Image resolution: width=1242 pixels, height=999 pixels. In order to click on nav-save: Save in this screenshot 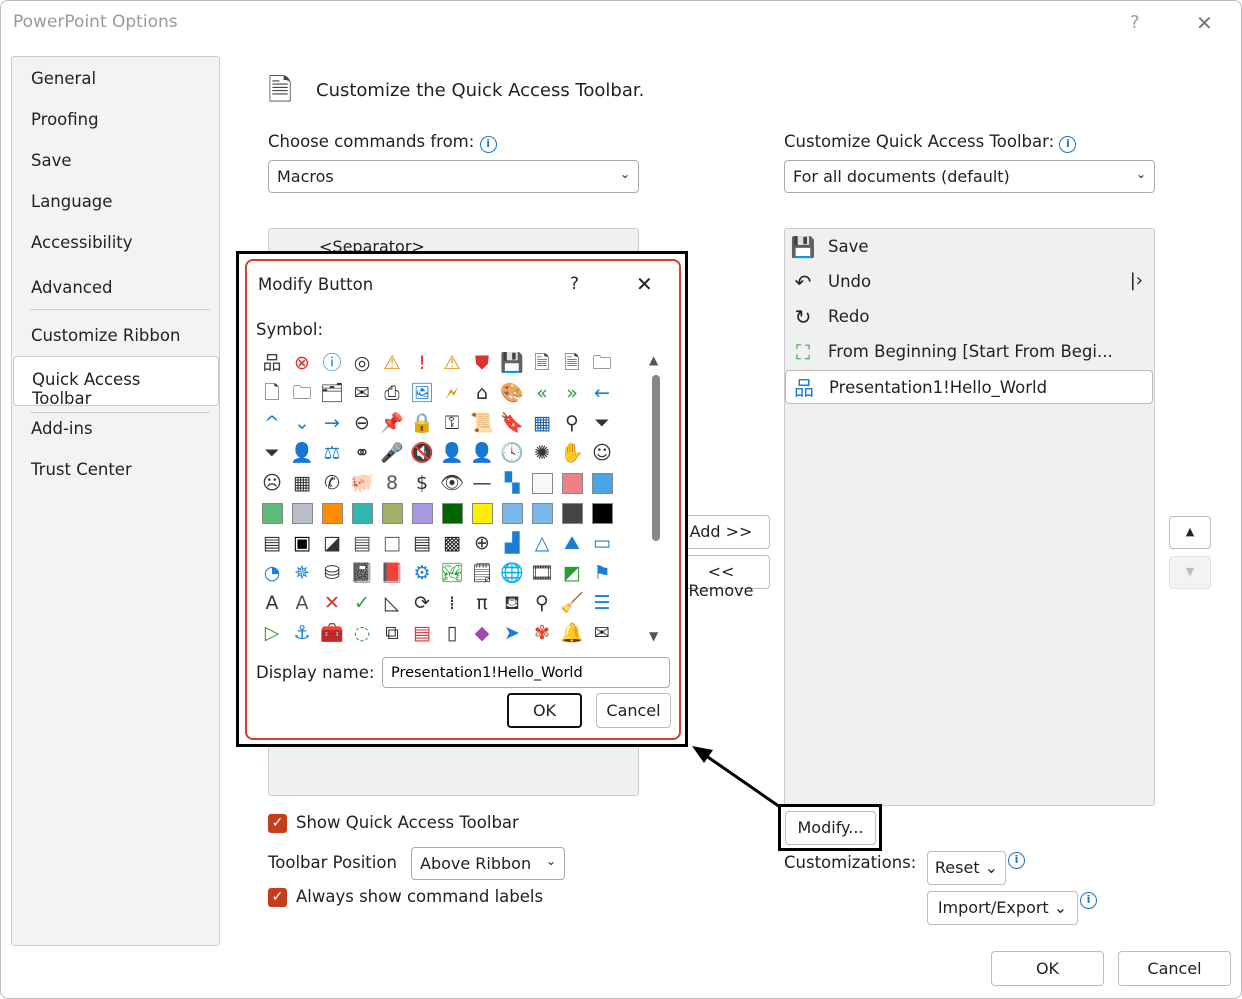, I will do `click(51, 160)`.